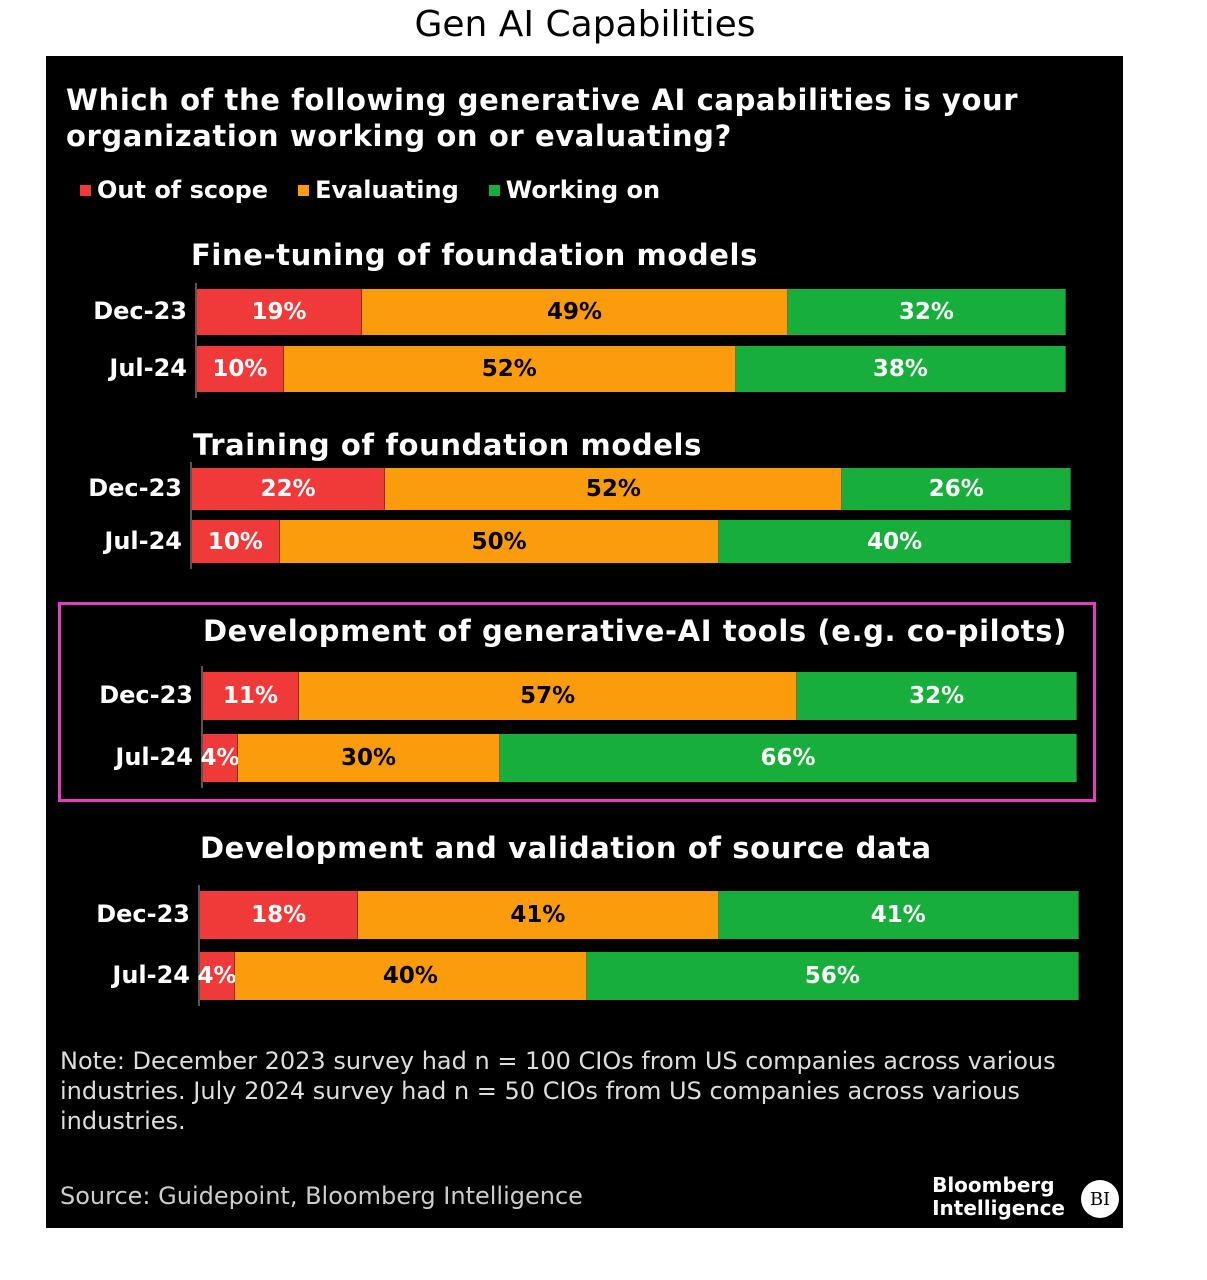 Image resolution: width=1207 pixels, height=1280 pixels. I want to click on group-title: Training of foundation models, so click(447, 445).